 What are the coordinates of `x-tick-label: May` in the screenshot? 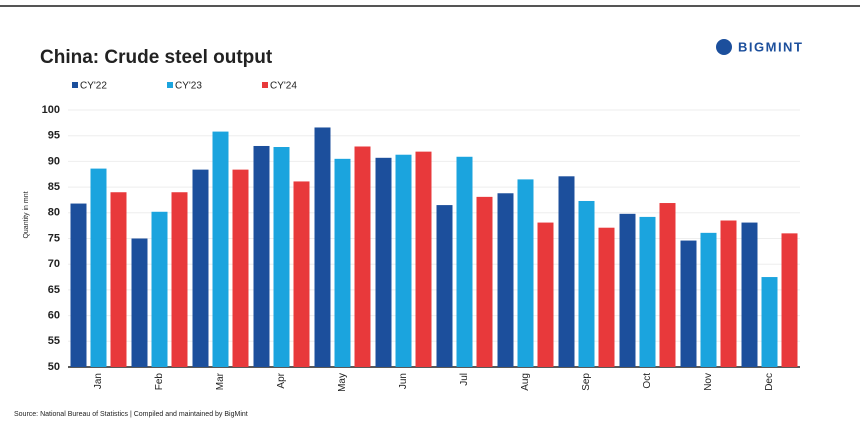 It's located at (342, 382).